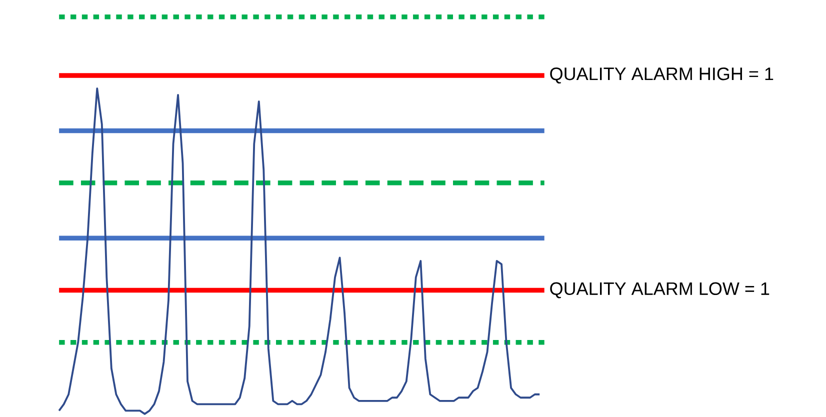  What do you see at coordinates (660, 290) in the screenshot?
I see `text: QUALITY ALARM LOW = 1` at bounding box center [660, 290].